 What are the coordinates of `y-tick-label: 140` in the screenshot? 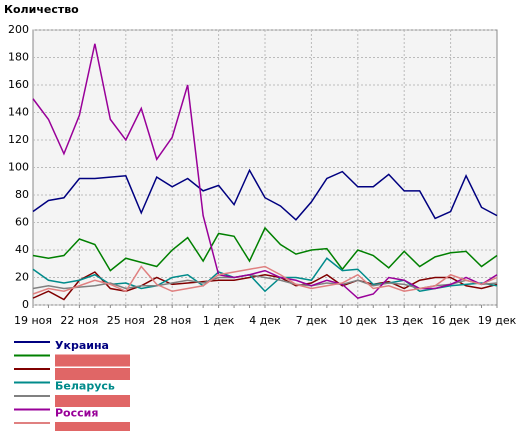 It's located at (18, 112).